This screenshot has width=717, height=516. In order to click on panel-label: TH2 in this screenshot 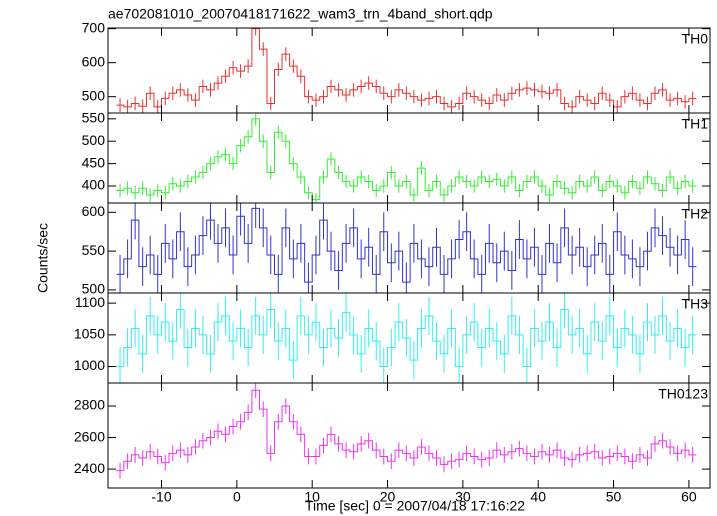, I will do `click(695, 214)`.